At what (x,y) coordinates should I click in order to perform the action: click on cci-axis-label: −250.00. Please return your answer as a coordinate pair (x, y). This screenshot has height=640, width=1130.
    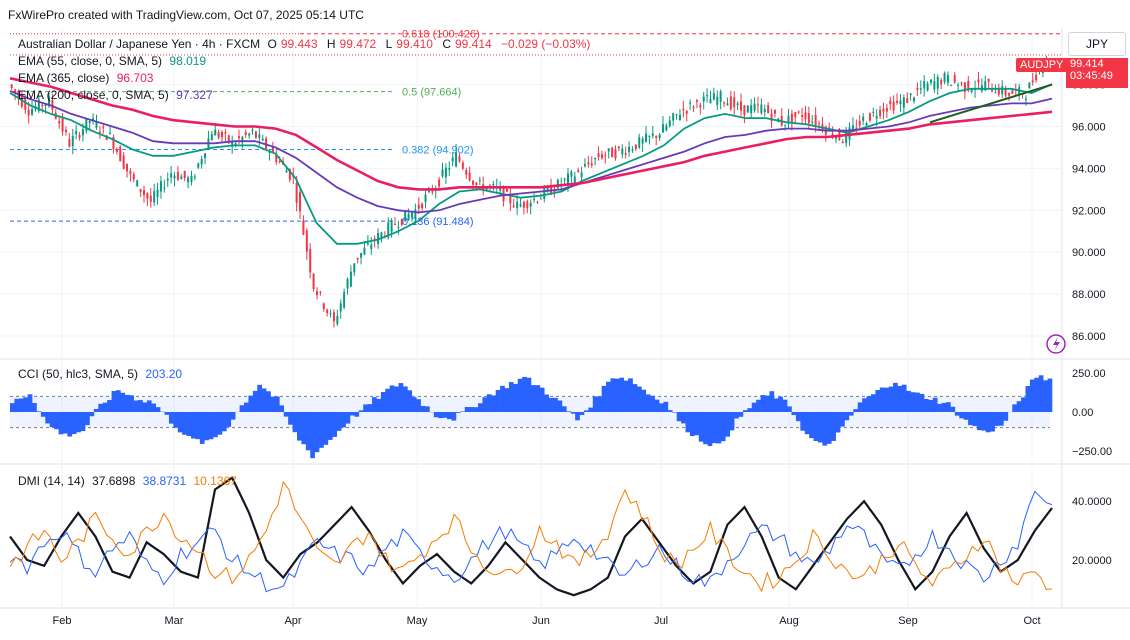
    Looking at the image, I should click on (1092, 452).